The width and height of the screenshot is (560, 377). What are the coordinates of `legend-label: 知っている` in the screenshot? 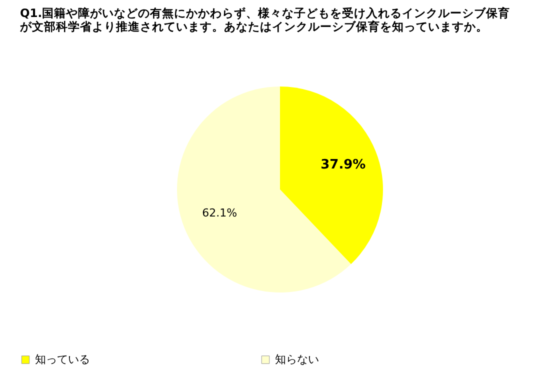 It's located at (62, 359).